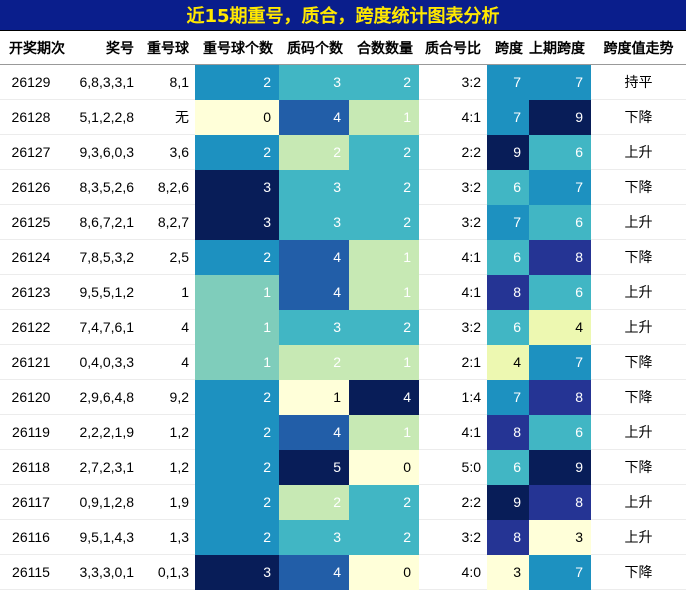 This screenshot has width=686, height=590. Describe the element at coordinates (167, 502) in the screenshot. I see `cell-repeat-balls: 1,9` at that location.